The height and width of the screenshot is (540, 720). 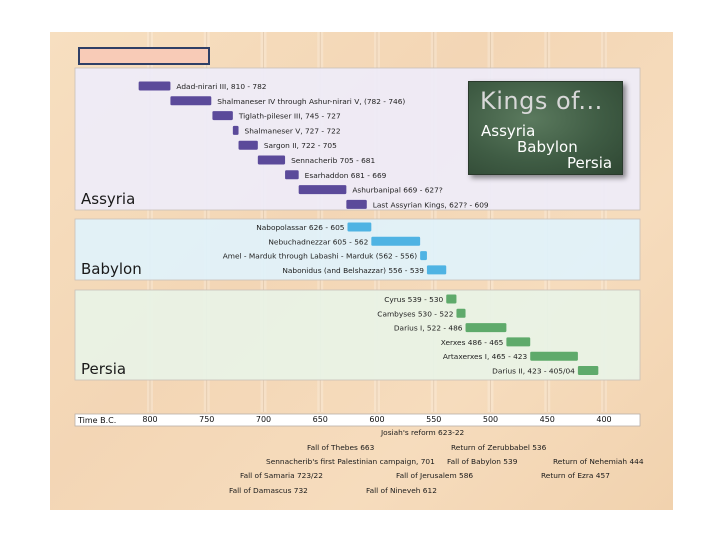 I want to click on event-label: Fall of Nineveh 612, so click(x=401, y=490).